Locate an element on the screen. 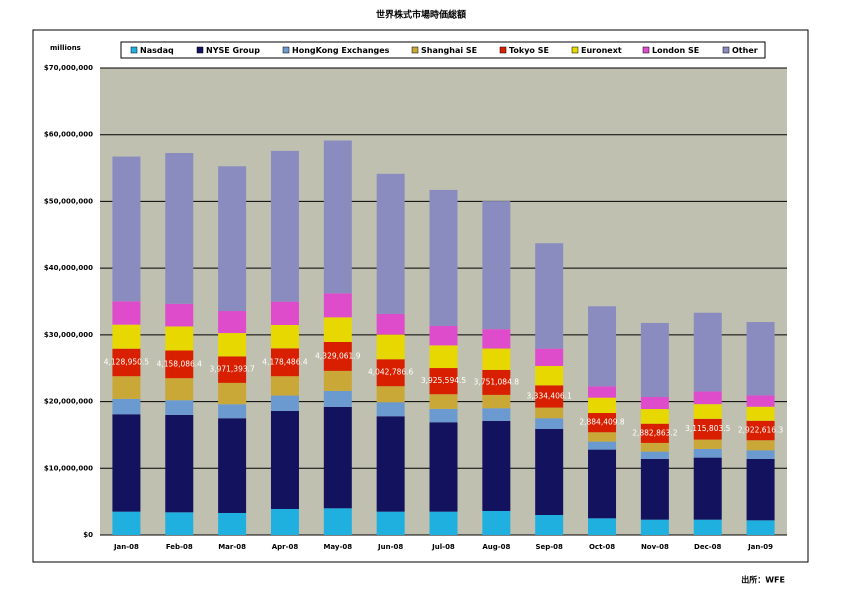  data-label: 3,334,406.1 is located at coordinates (550, 395).